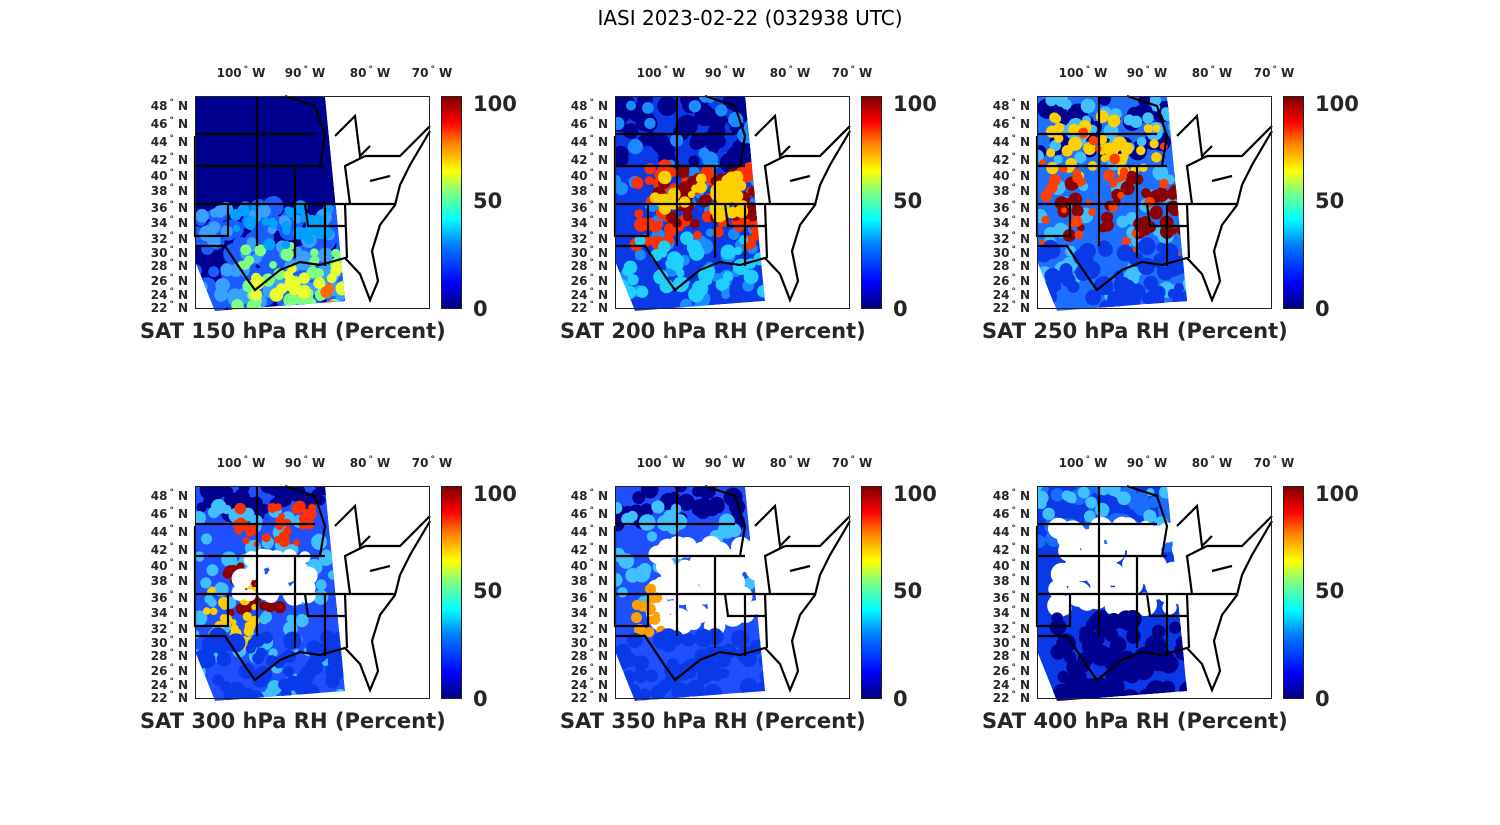  Describe the element at coordinates (900, 699) in the screenshot. I see `colorbar-tick-label: 0` at that location.